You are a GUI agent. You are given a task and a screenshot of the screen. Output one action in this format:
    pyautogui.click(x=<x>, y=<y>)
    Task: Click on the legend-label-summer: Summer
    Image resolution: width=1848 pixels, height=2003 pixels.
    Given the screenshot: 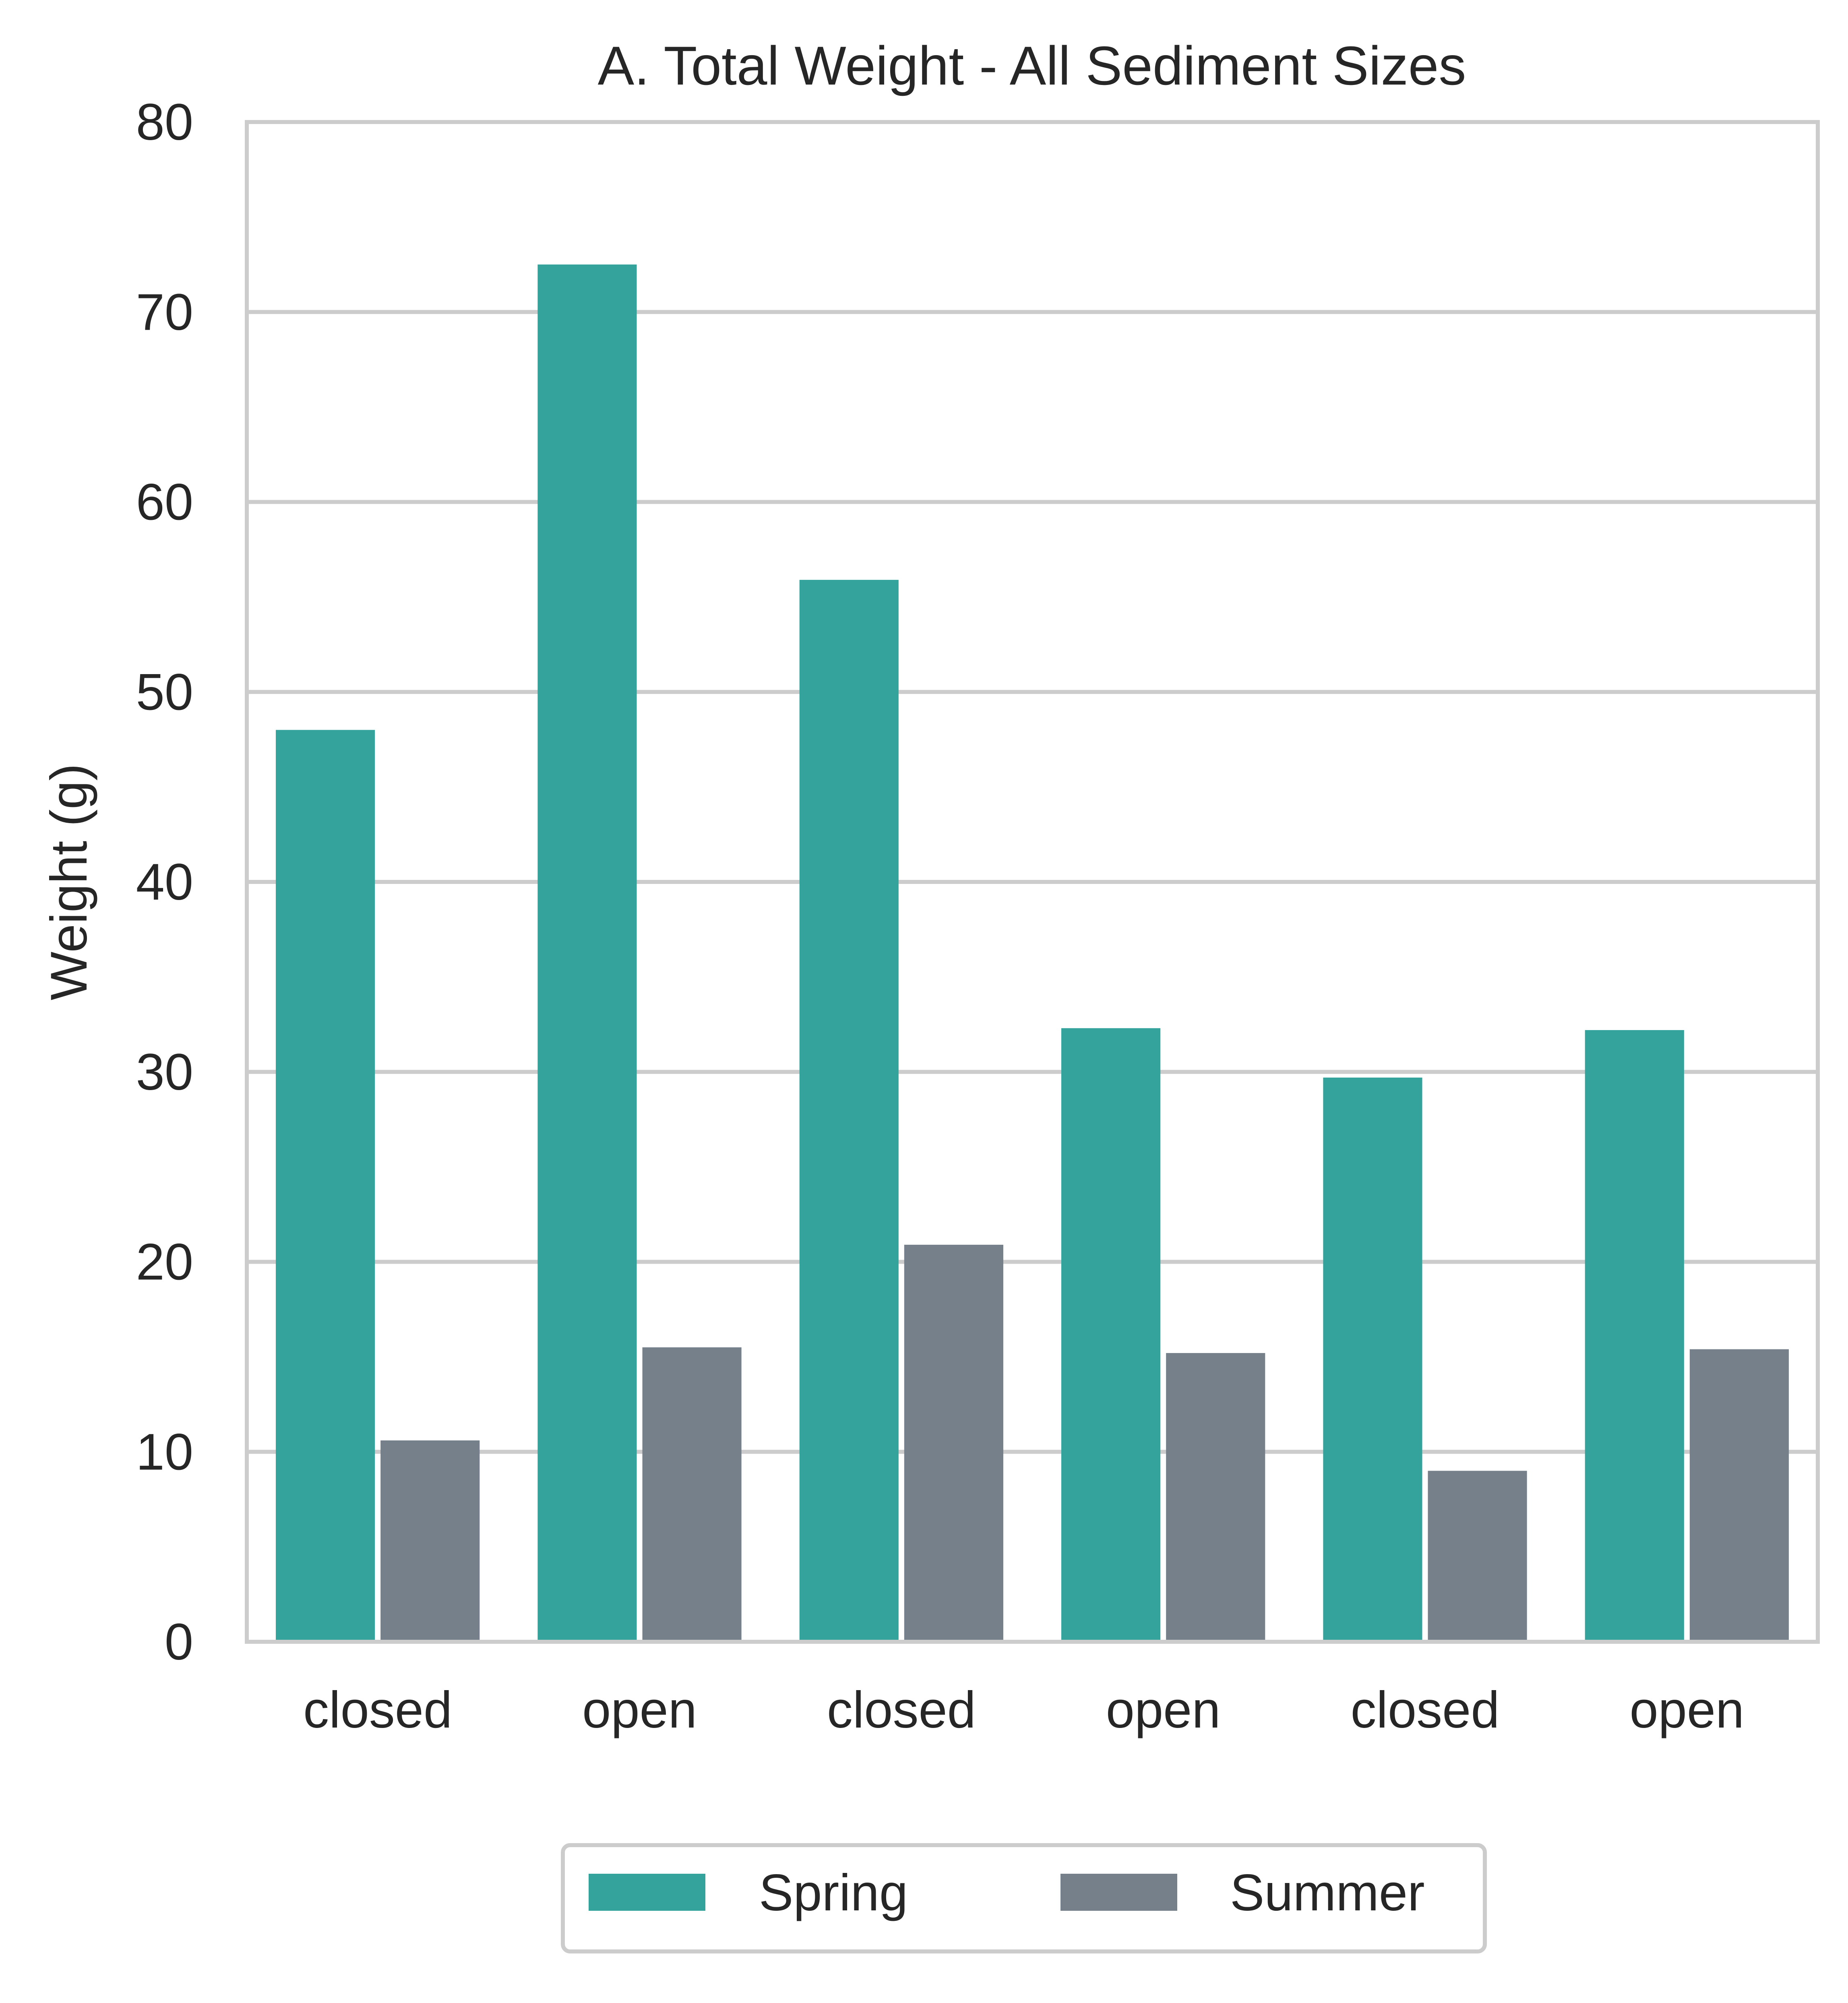 What is the action you would take?
    pyautogui.click(x=1327, y=1893)
    